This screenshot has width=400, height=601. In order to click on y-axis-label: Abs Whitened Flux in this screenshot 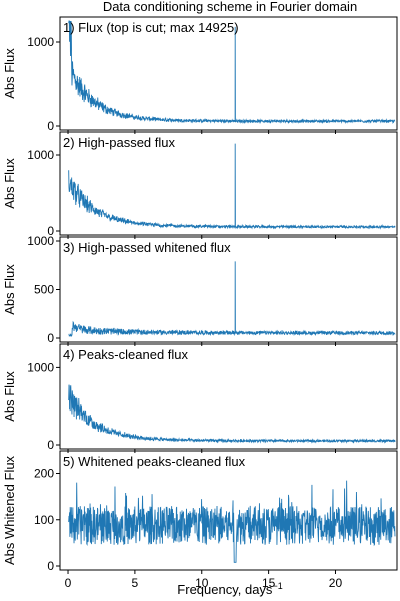, I will do `click(9, 510)`.